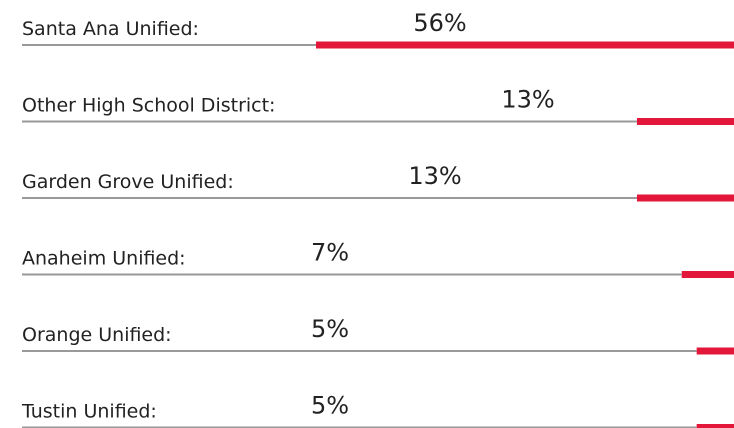  I want to click on category-label: Orange Unified:, so click(97, 335).